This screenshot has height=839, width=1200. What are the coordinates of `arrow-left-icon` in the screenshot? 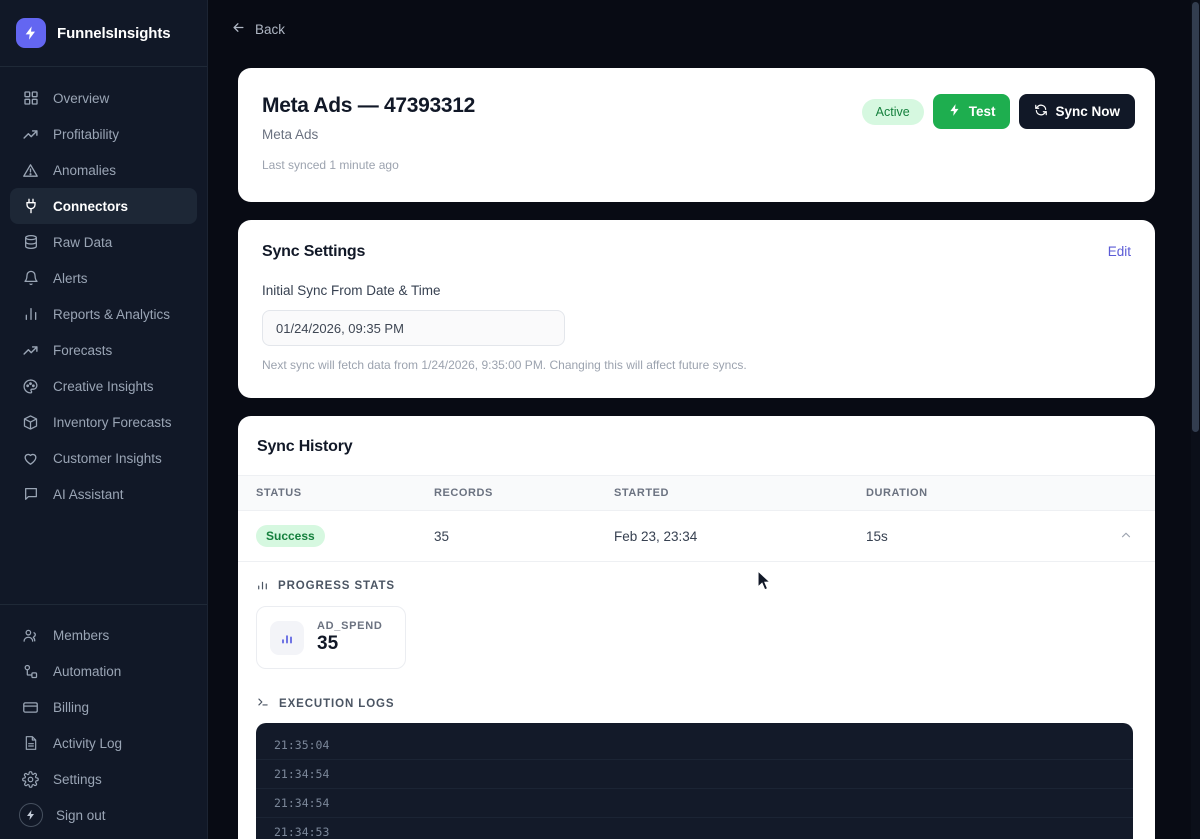 It's located at (238, 29).